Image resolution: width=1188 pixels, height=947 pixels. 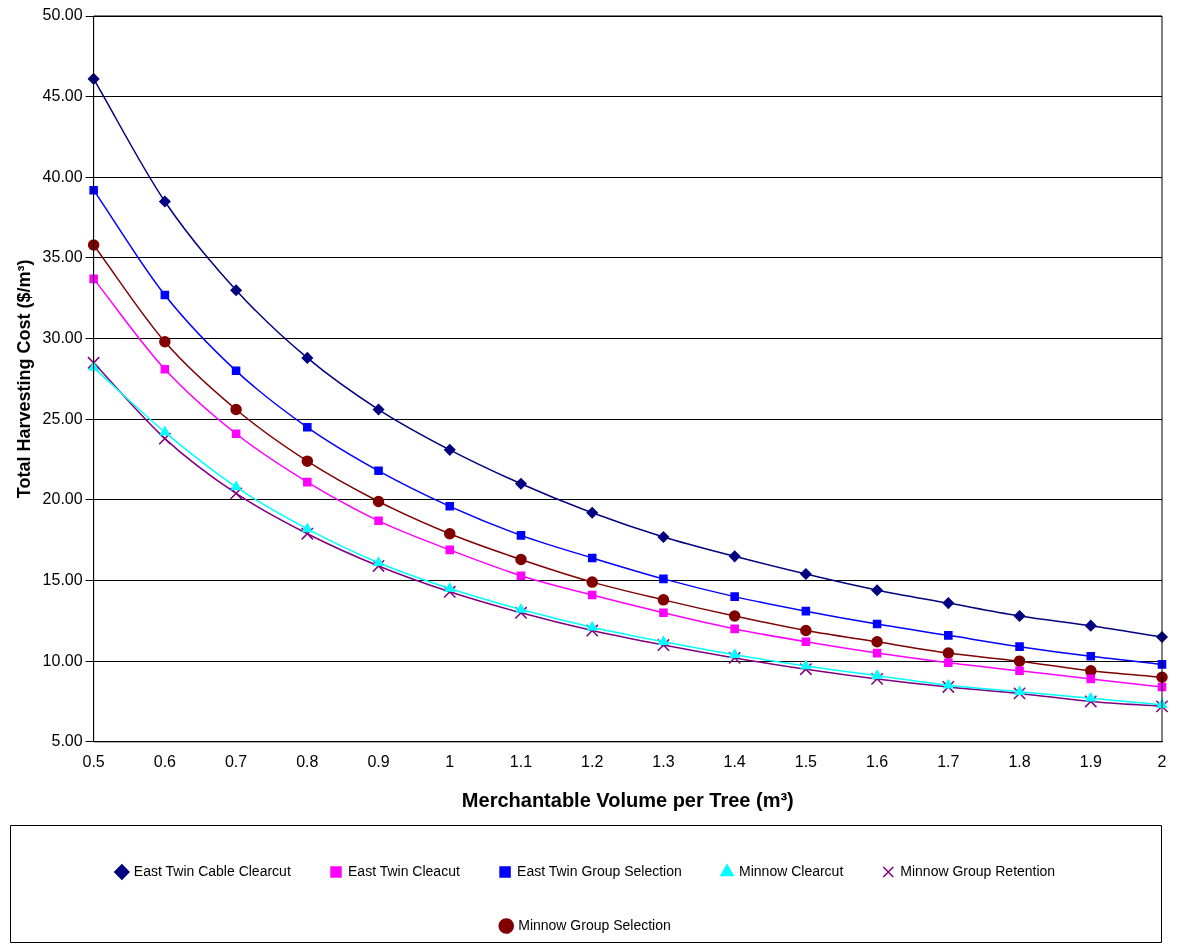 I want to click on x-tick-label: 2, so click(x=1162, y=761).